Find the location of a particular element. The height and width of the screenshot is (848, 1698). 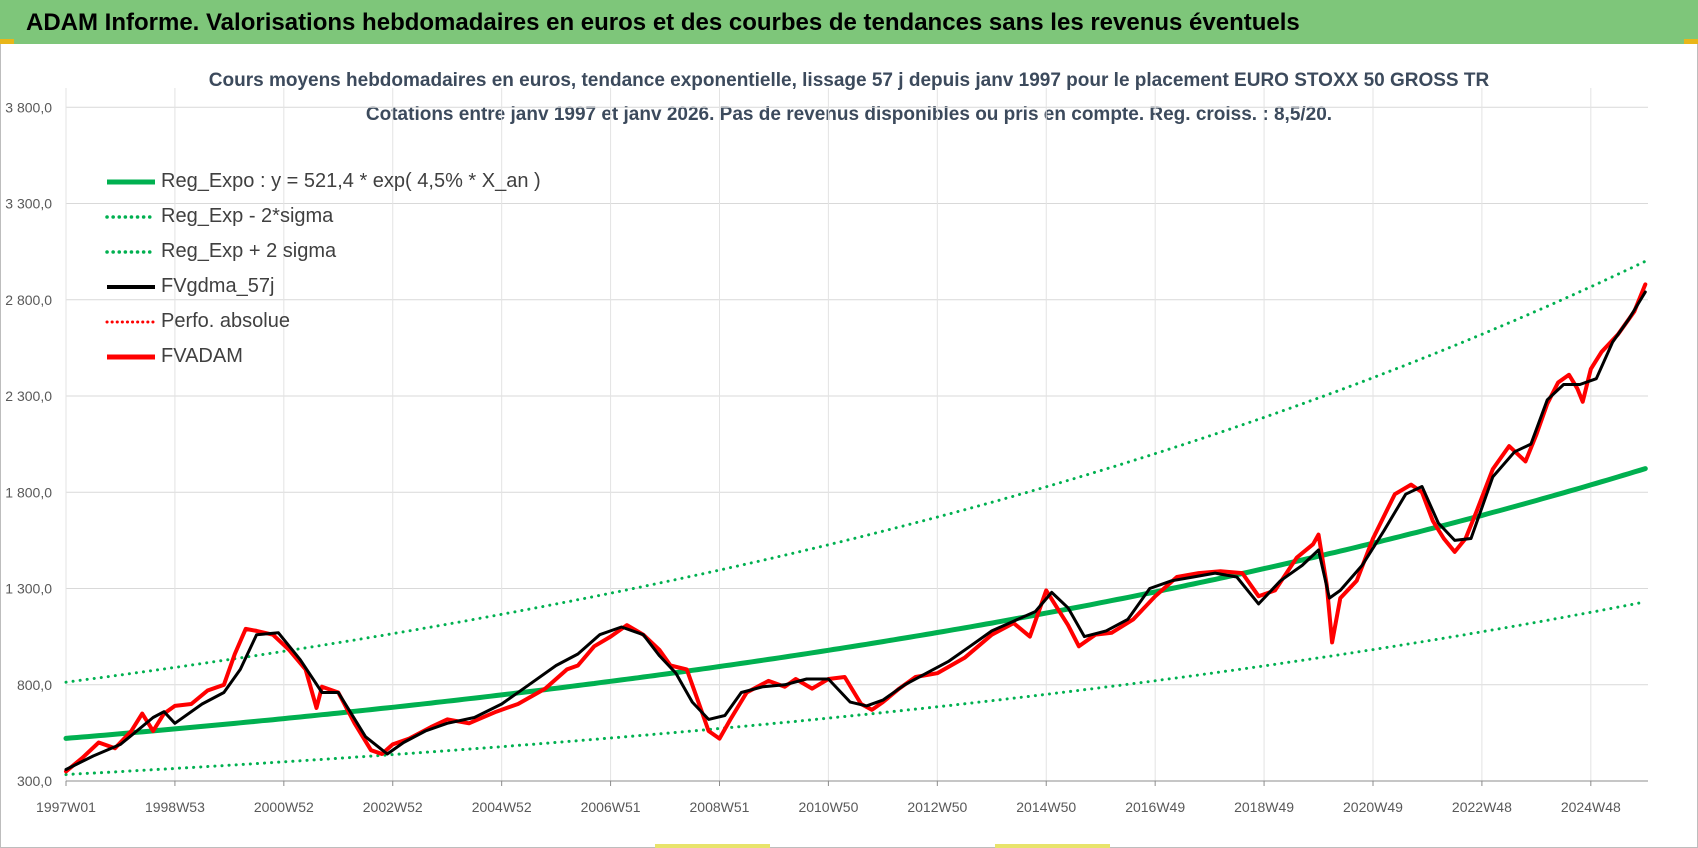

corner-mark-left is located at coordinates (7, 41).